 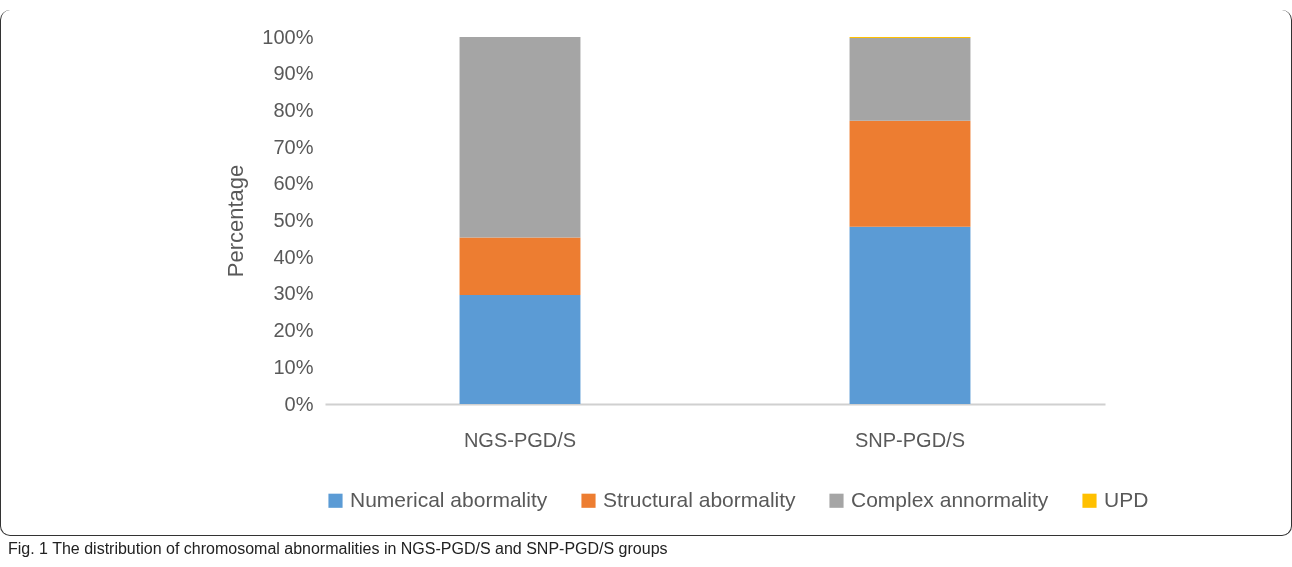 I want to click on legend-label: Numerical abormality, so click(x=449, y=499).